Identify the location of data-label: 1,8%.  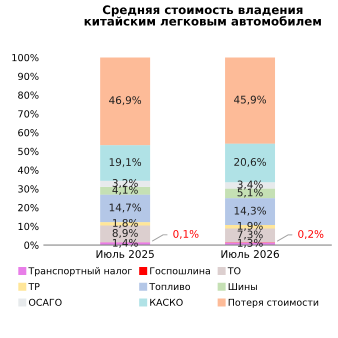
(125, 223).